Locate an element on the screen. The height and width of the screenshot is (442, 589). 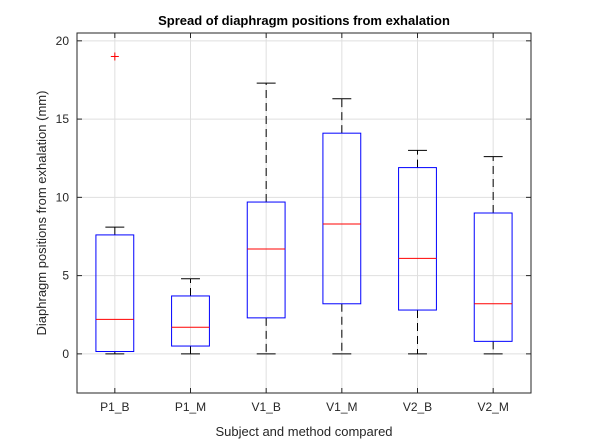
x-tick-label: V2_M is located at coordinates (492, 407).